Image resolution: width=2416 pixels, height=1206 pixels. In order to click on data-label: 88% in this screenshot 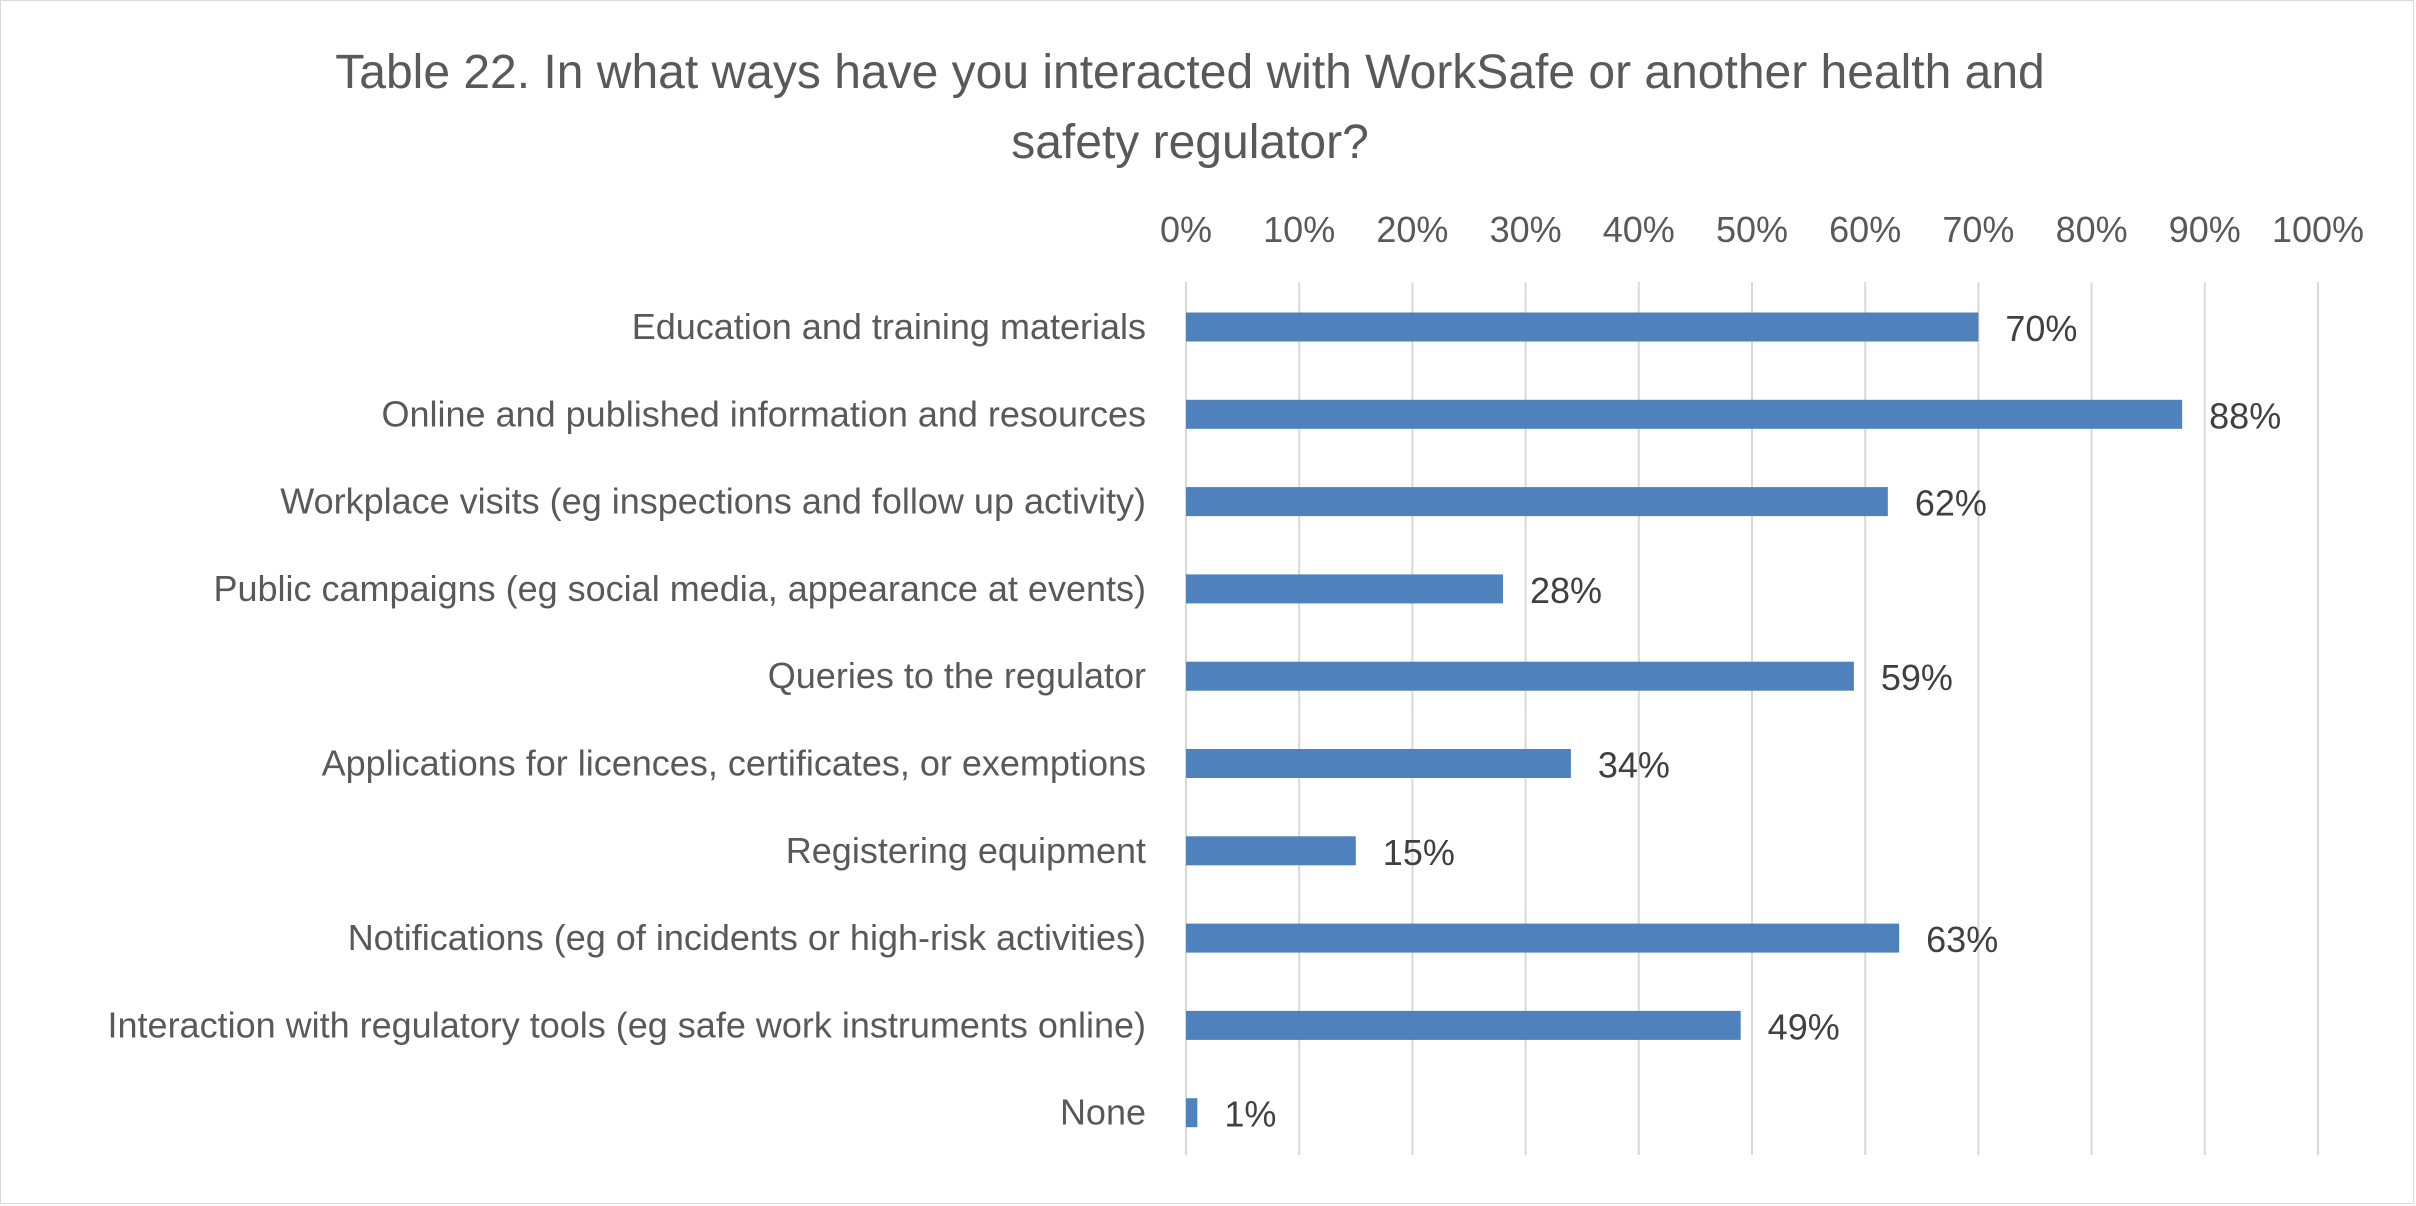, I will do `click(2245, 415)`.